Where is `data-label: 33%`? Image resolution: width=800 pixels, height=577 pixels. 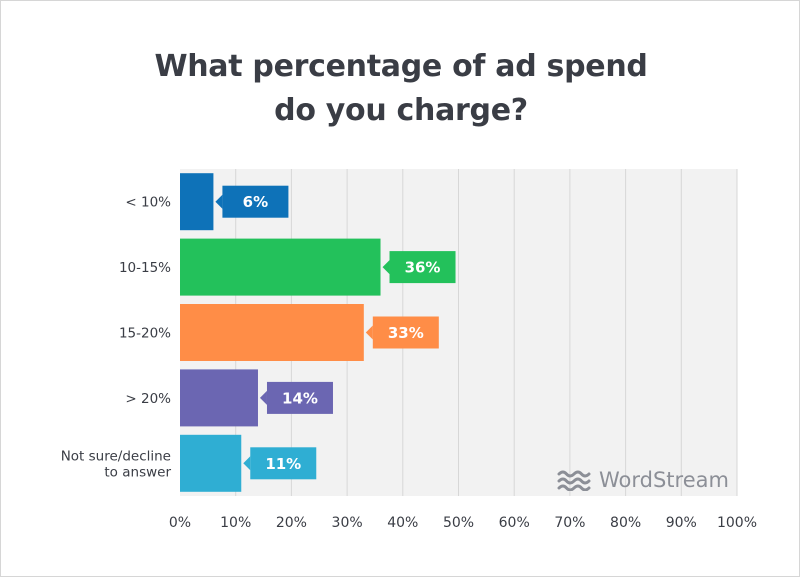 data-label: 33% is located at coordinates (406, 333).